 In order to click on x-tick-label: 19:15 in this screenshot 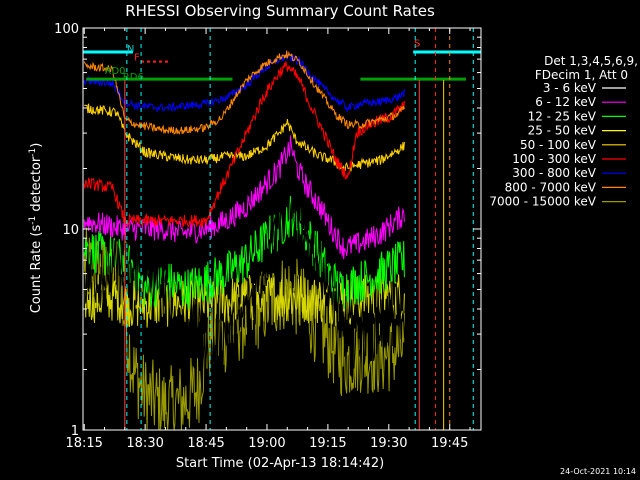, I will do `click(327, 443)`.